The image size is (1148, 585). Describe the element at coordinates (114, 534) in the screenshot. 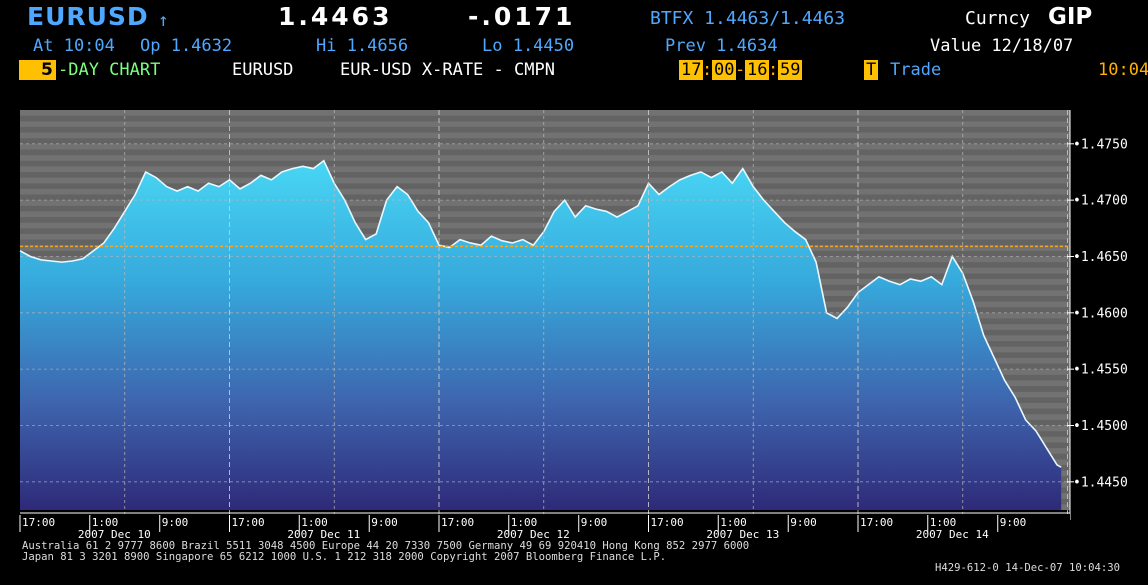

I see `x-day-label: 2007 Dec 10` at that location.